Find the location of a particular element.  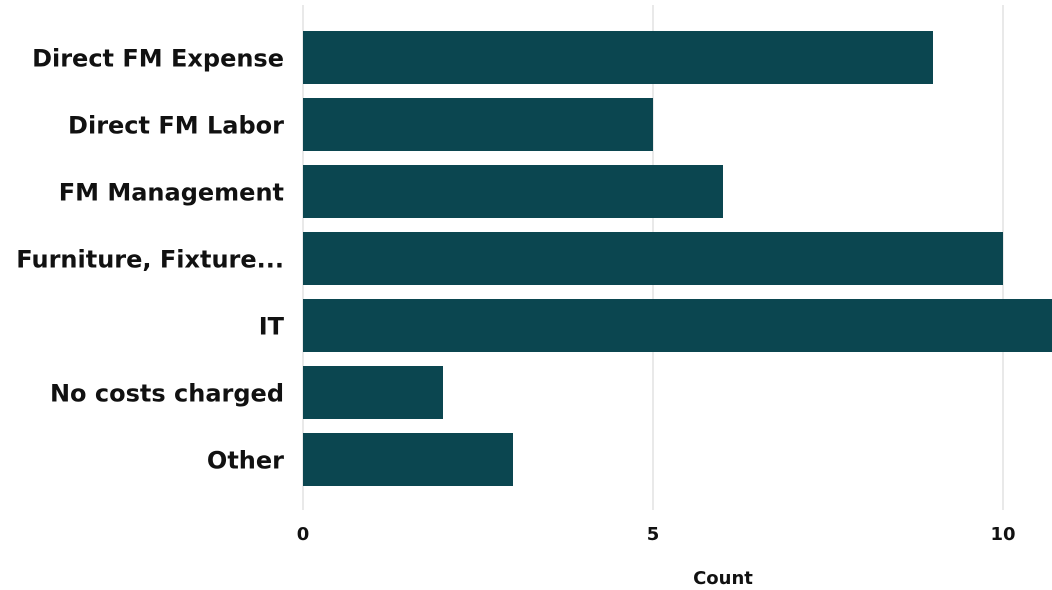

category-label: No costs charged is located at coordinates (167, 394).